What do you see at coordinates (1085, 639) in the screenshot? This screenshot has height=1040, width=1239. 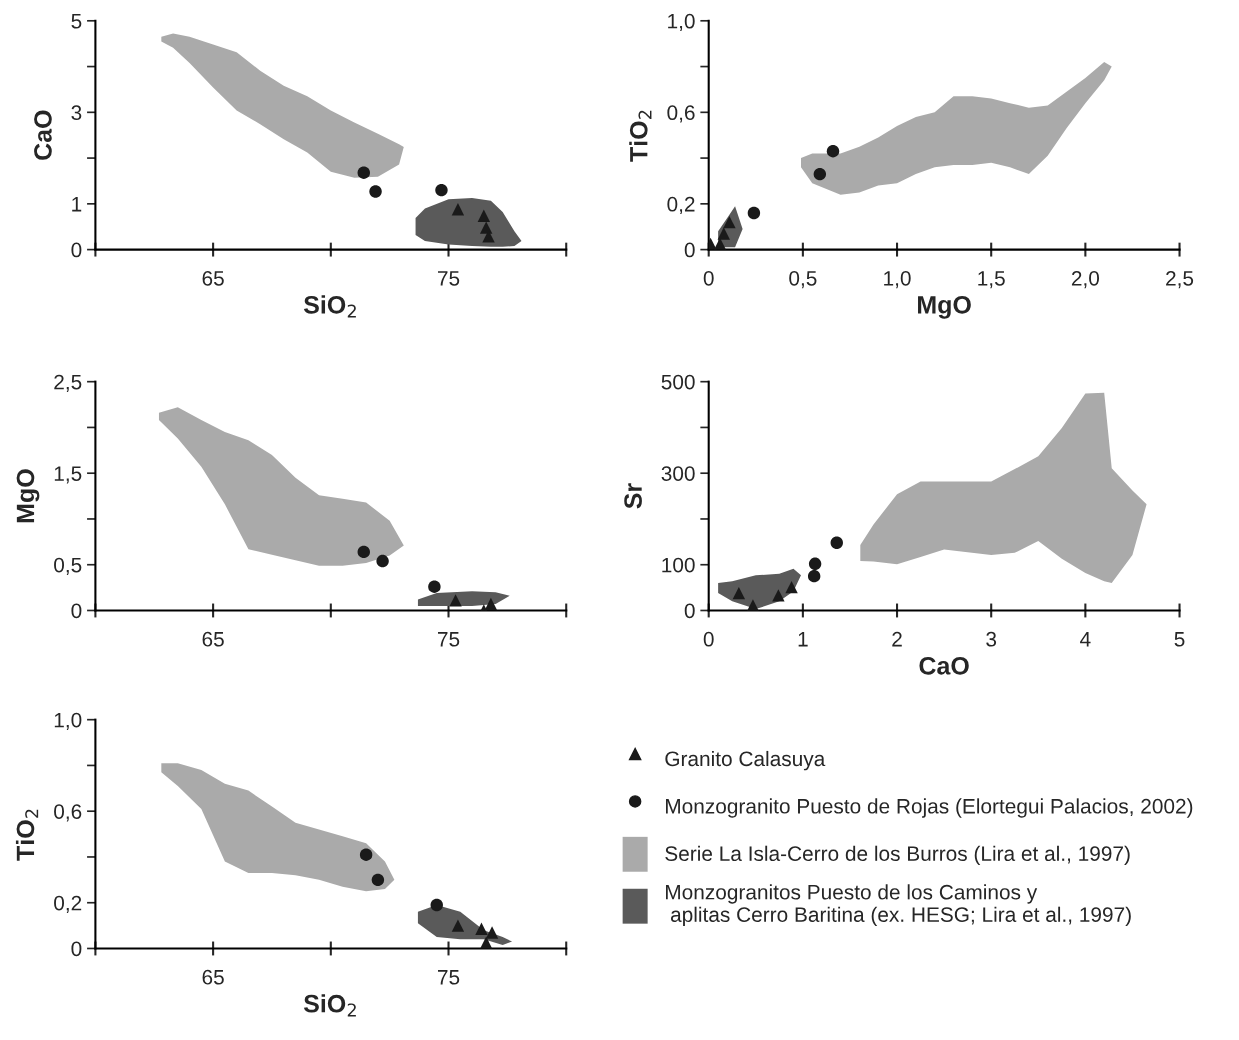 I see `x-tick-label: 4` at bounding box center [1085, 639].